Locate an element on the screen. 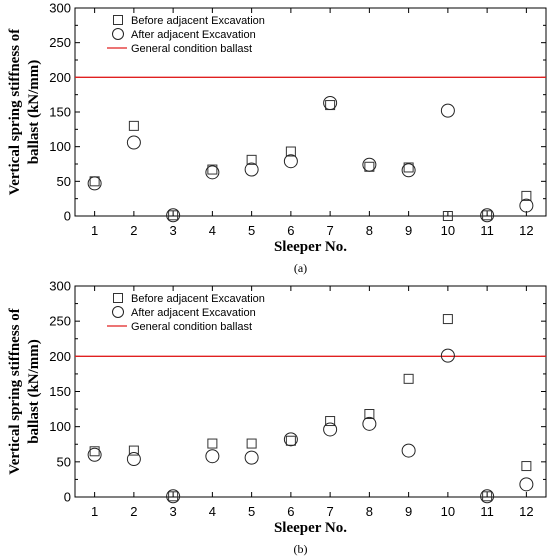  x-tick-label: 6 is located at coordinates (290, 511).